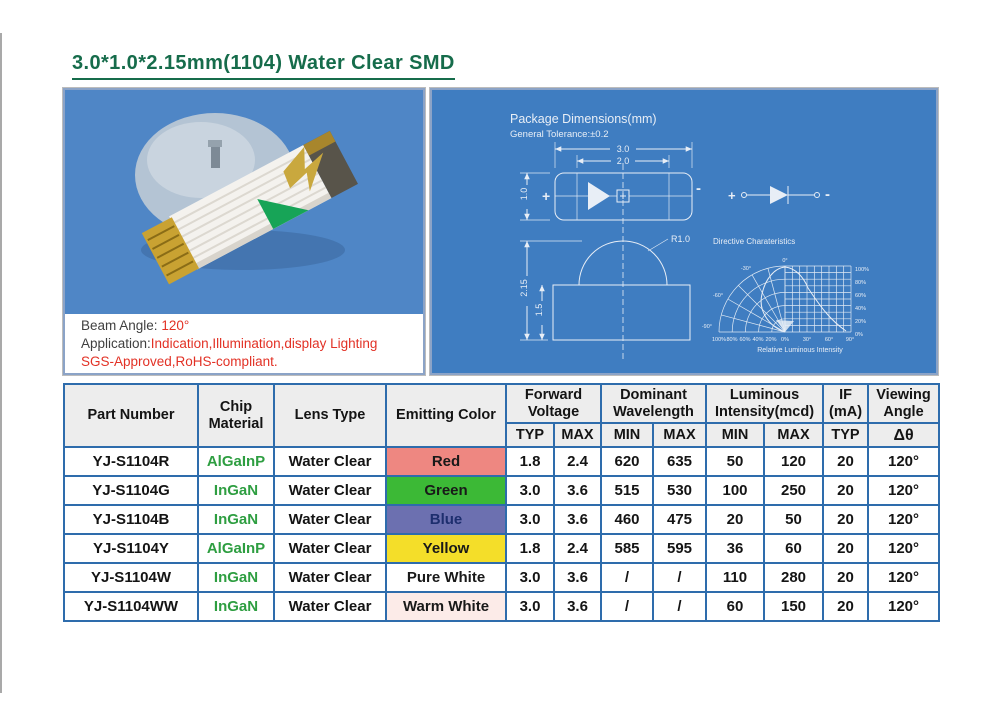  What do you see at coordinates (131, 606) in the screenshot?
I see `part-number-cell: YJ-S1104WW` at bounding box center [131, 606].